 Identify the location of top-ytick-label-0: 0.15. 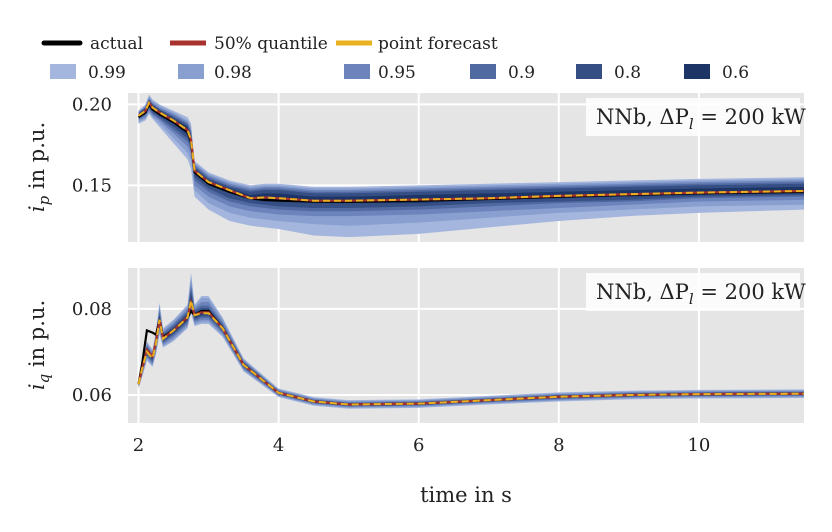
(92, 185).